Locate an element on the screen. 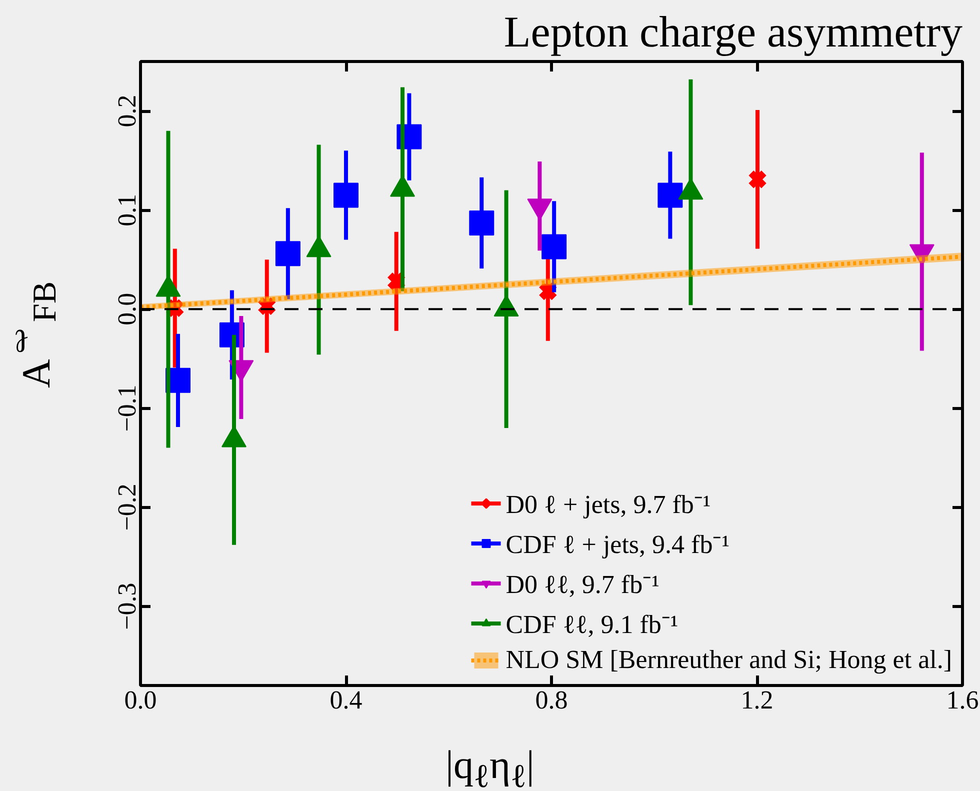 The image size is (980, 791). legend-label: CDF ℓ + jets, 9.4 fb⁻¹ is located at coordinates (618, 545).